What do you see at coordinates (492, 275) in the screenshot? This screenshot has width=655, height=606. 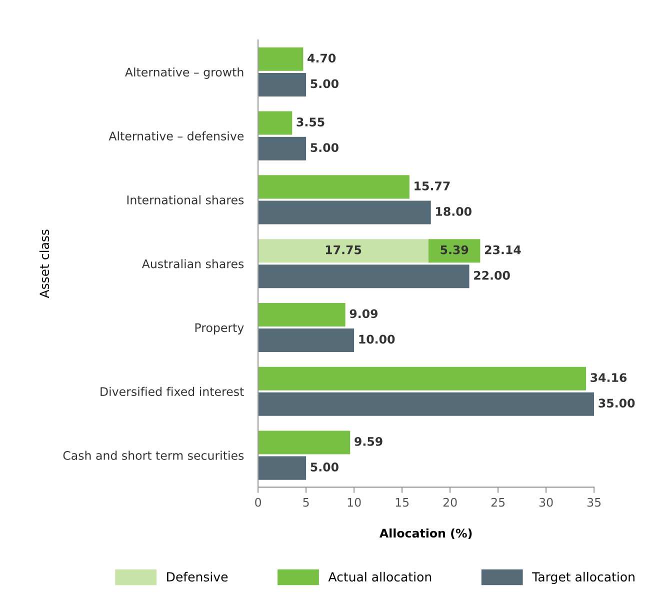 I see `data-label: 22.00` at bounding box center [492, 275].